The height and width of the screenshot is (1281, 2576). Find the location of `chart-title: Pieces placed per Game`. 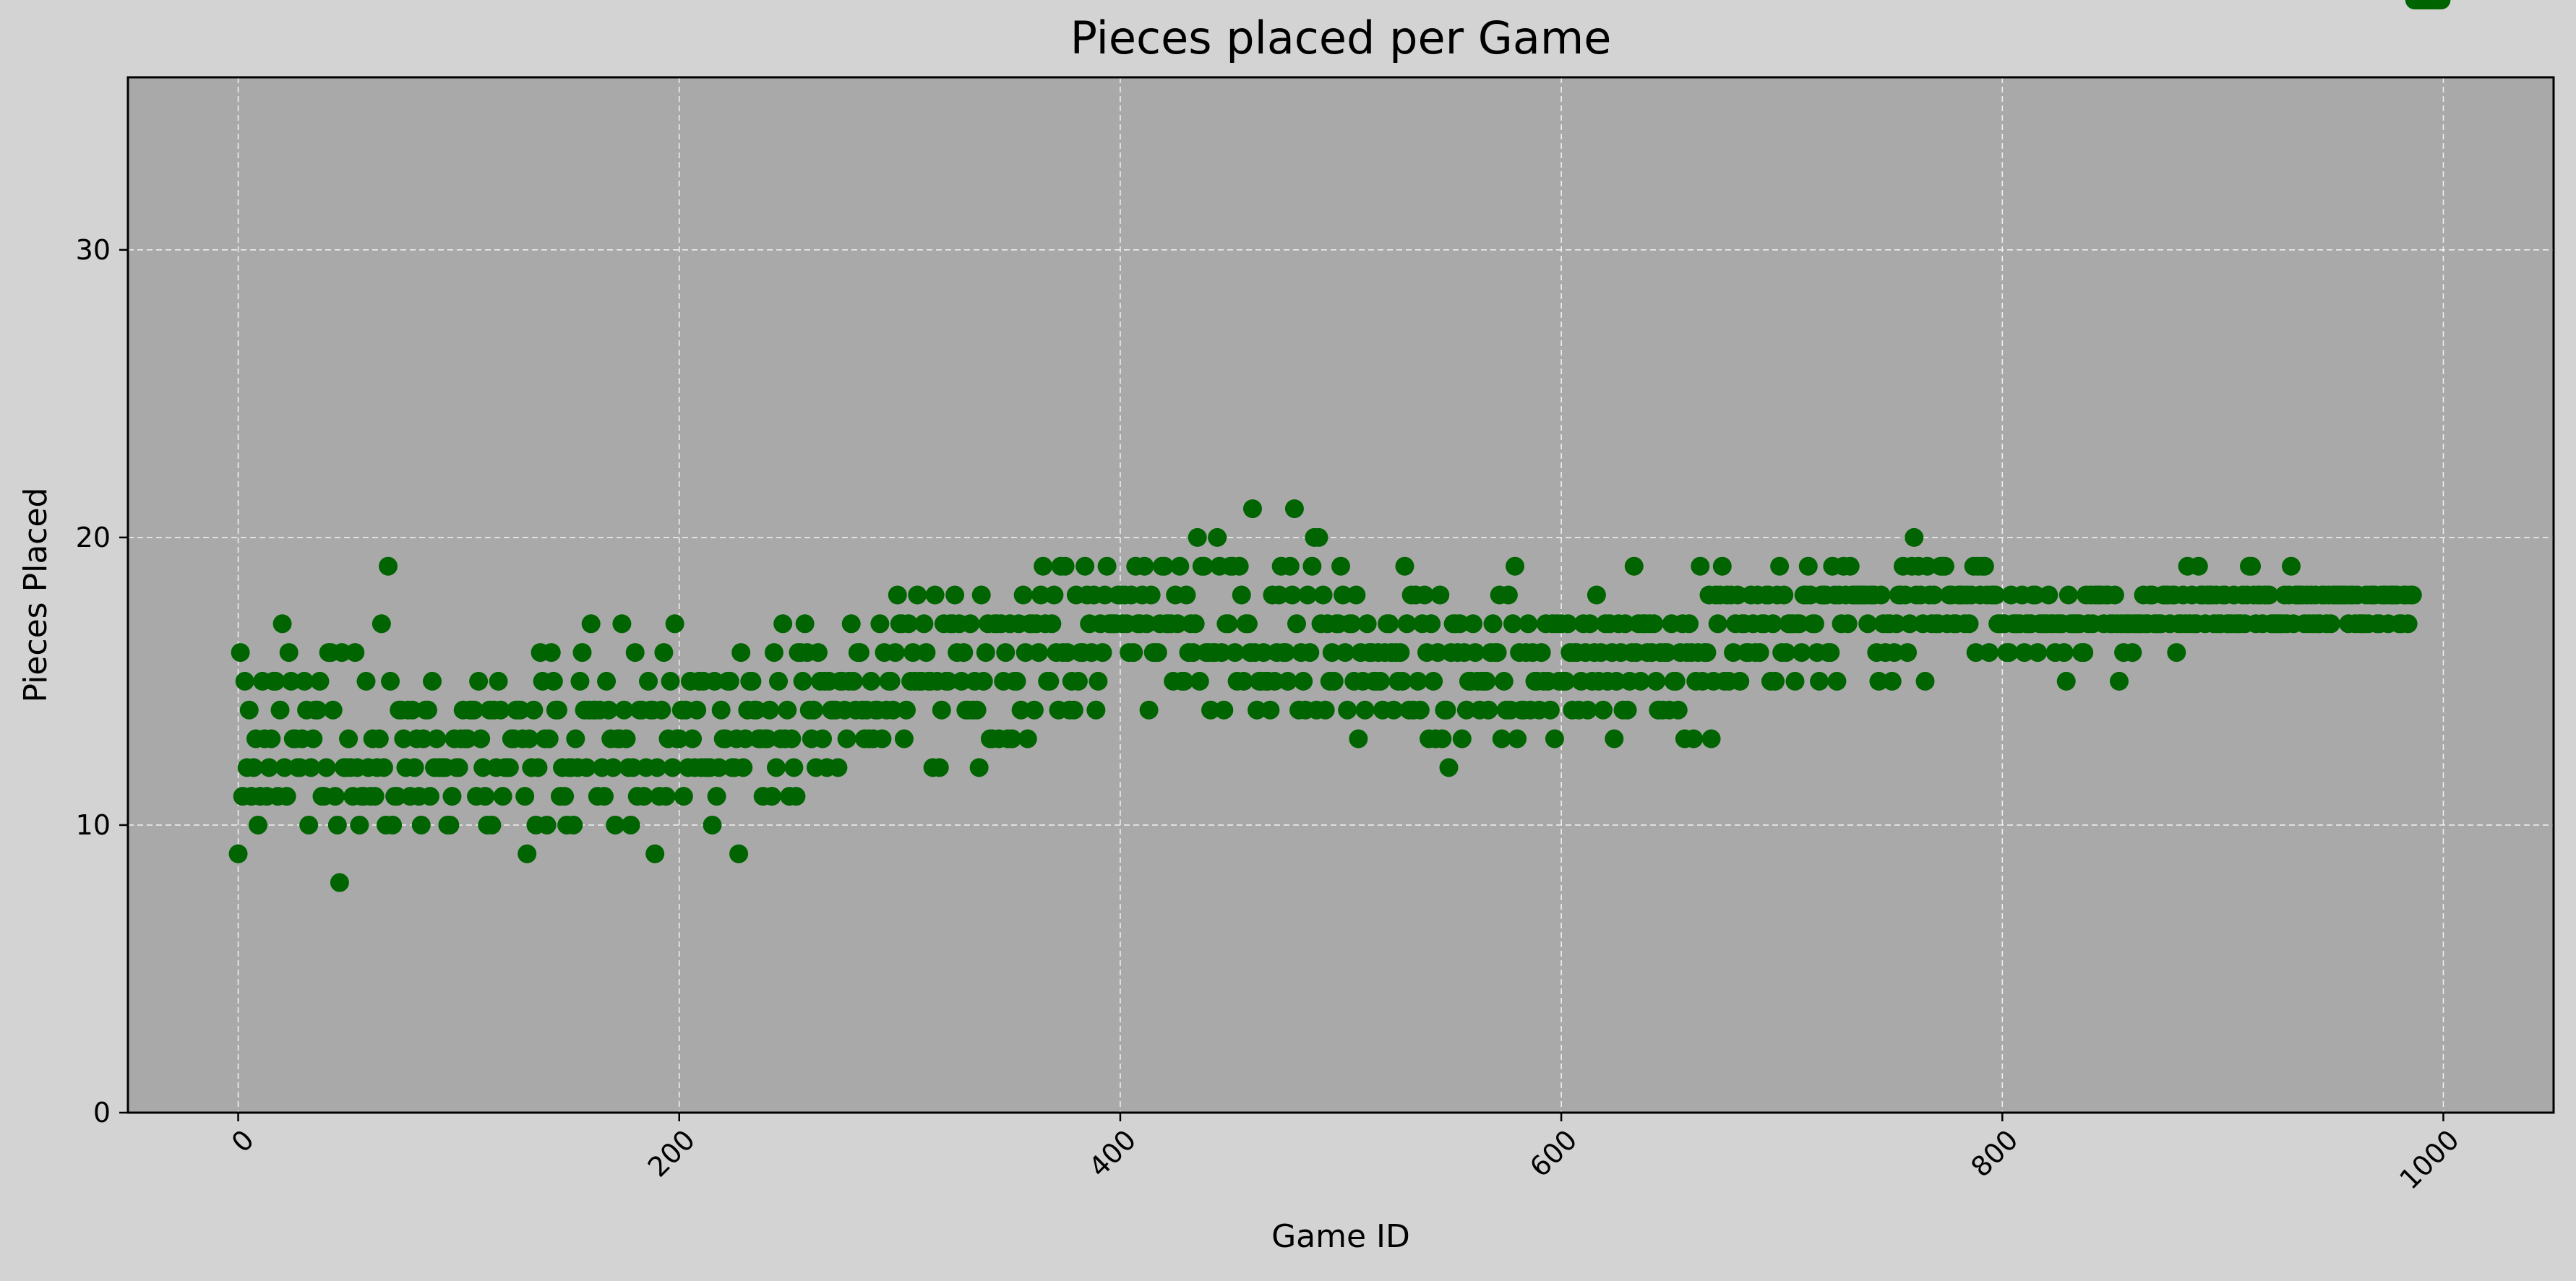

chart-title: Pieces placed per Game is located at coordinates (1341, 38).